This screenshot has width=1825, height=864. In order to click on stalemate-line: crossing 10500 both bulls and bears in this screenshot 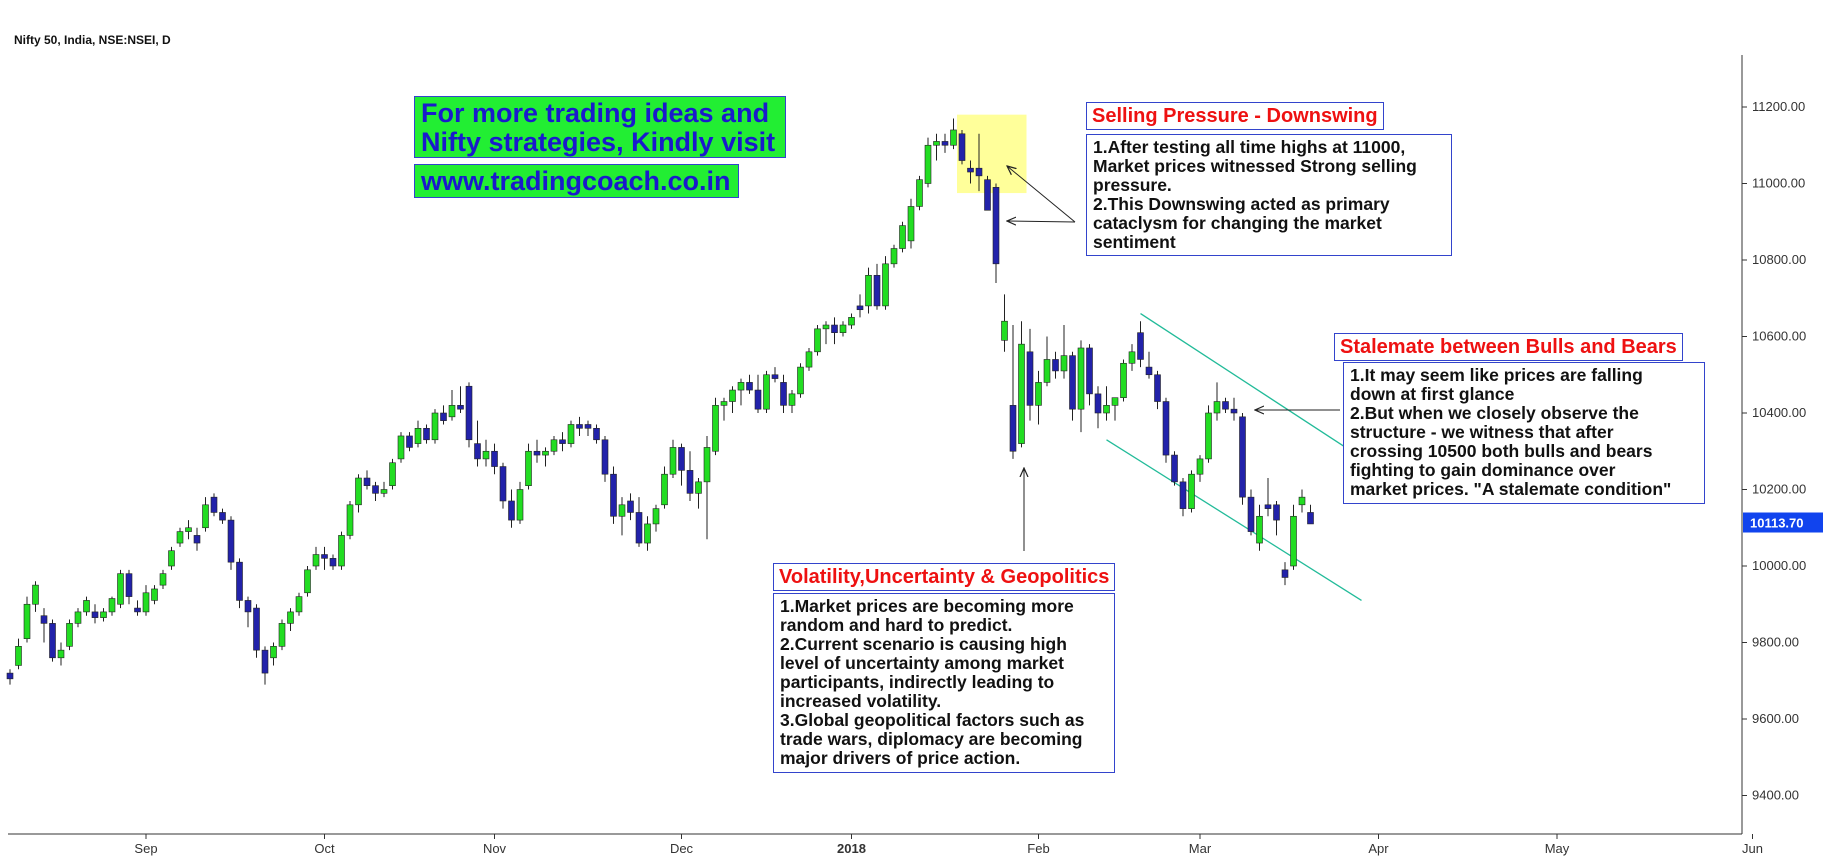, I will do `click(1501, 451)`.